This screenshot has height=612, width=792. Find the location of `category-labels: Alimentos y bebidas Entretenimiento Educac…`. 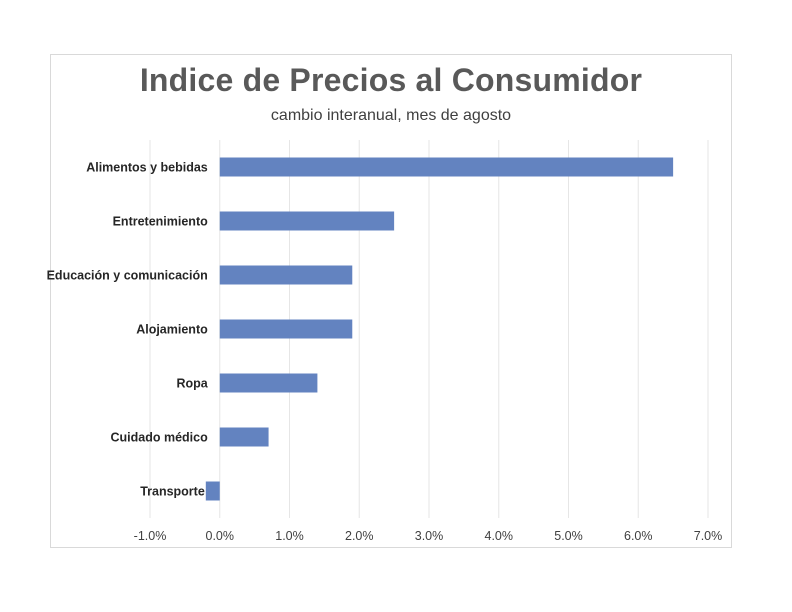

category-labels: Alimentos y bebidas Entretenimiento Educac… is located at coordinates (128, 330).